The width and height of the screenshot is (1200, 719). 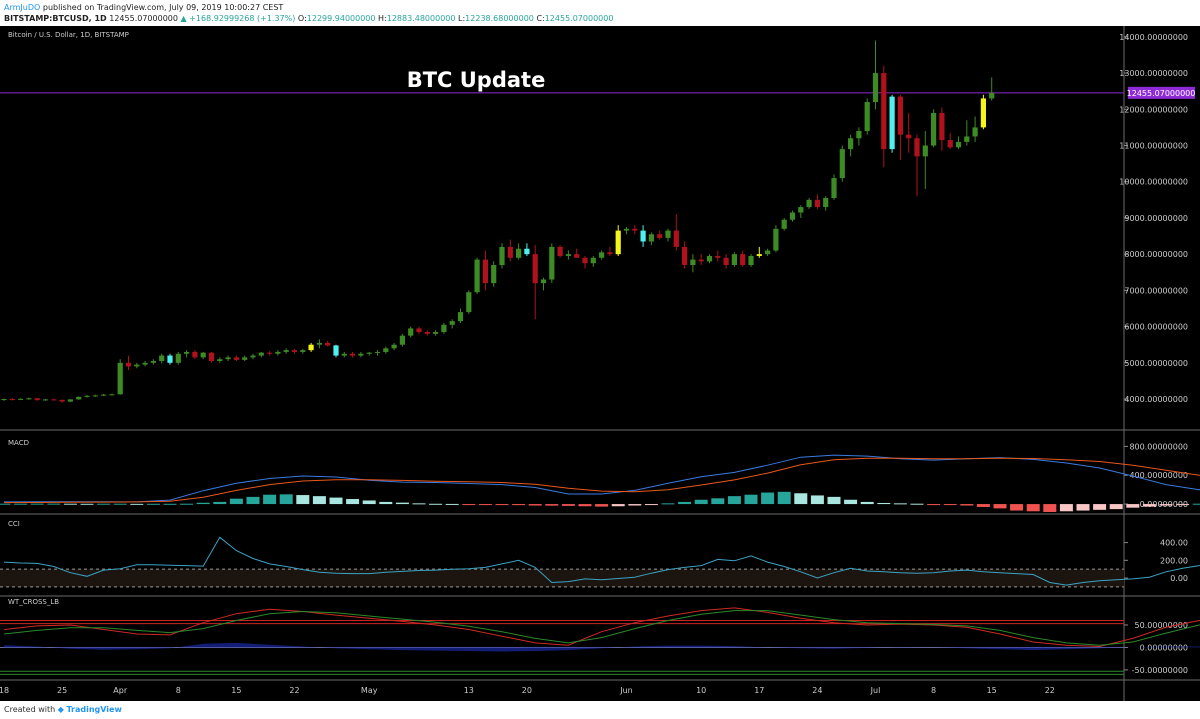 I want to click on wt-pane-title: WT_CROSS_LB, so click(x=33, y=602).